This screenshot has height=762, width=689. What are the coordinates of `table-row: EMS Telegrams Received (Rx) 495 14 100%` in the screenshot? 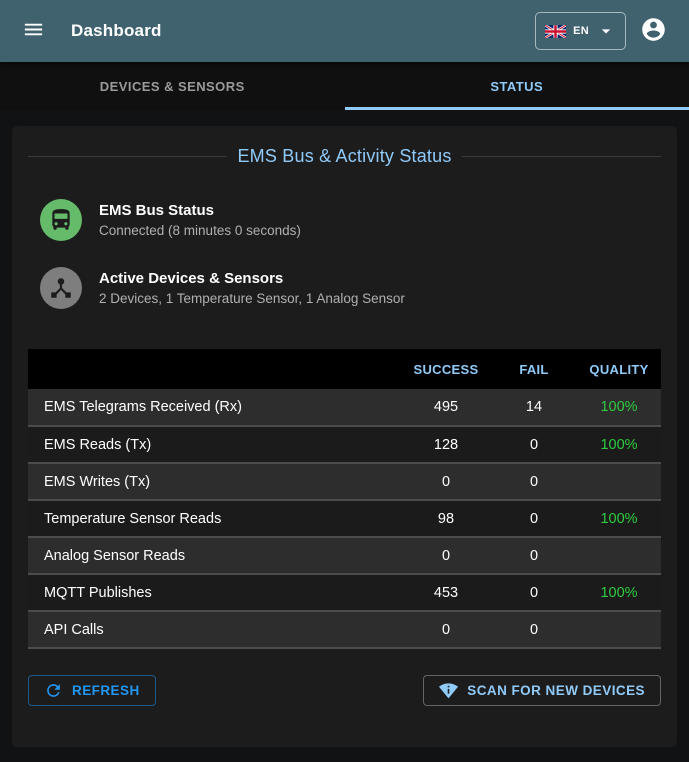 It's located at (344, 407).